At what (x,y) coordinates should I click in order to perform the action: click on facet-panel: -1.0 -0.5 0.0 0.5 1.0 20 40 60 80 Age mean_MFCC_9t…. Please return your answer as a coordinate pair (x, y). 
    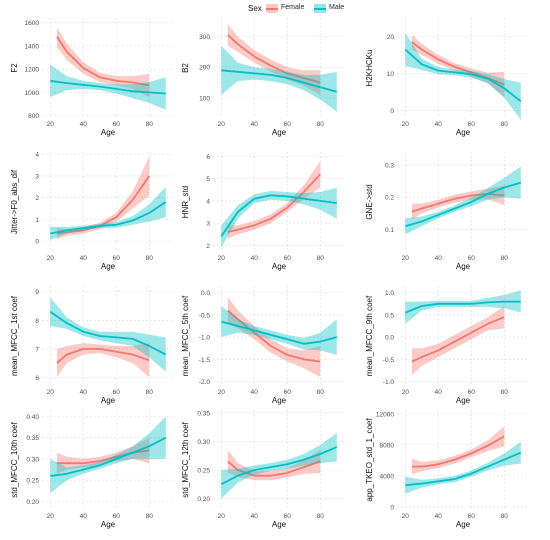
    Looking at the image, I should click on (447, 345).